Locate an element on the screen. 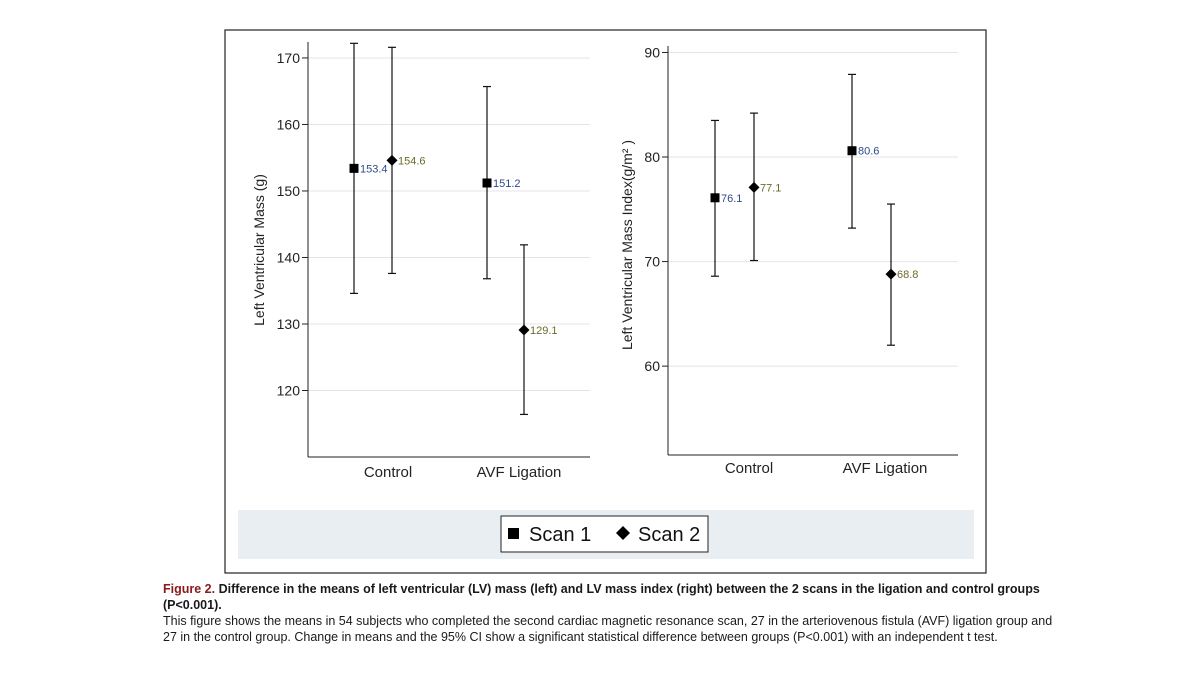 The height and width of the screenshot is (675, 1200). lv-mass-index-ytick-label: 80 is located at coordinates (652, 157).